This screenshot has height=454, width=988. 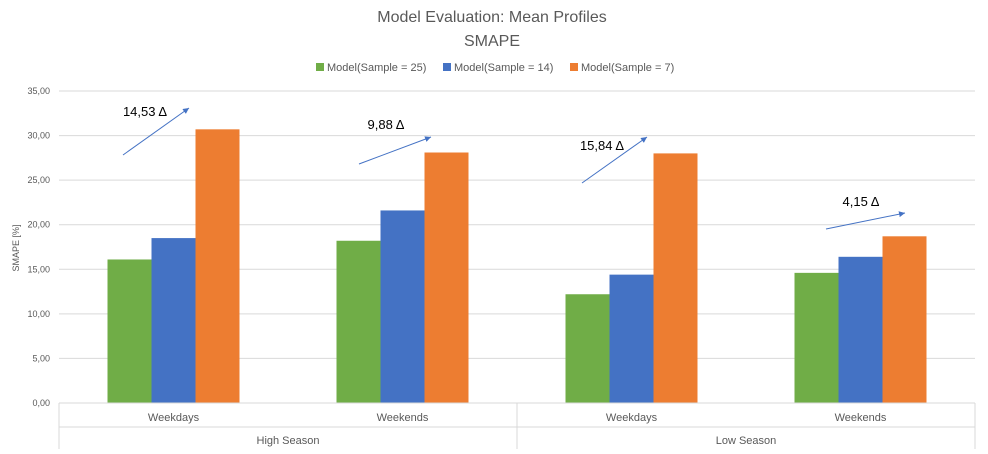 What do you see at coordinates (288, 441) in the screenshot?
I see `x-group-label: High Season` at bounding box center [288, 441].